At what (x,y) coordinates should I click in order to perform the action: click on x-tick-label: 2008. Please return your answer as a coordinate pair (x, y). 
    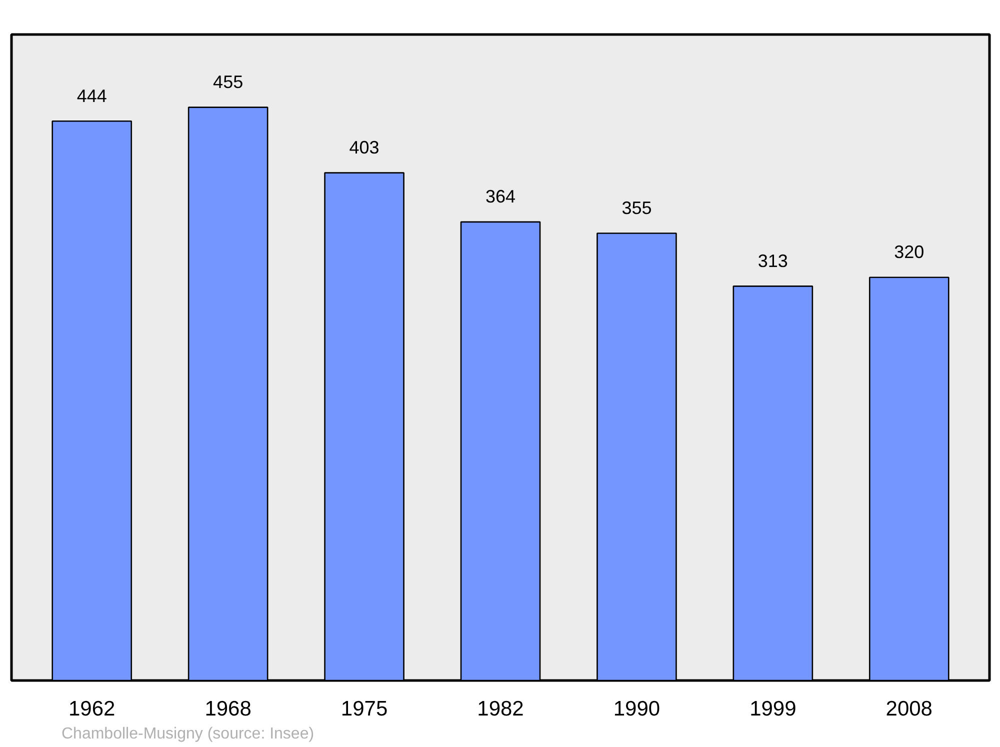
    Looking at the image, I should click on (909, 709).